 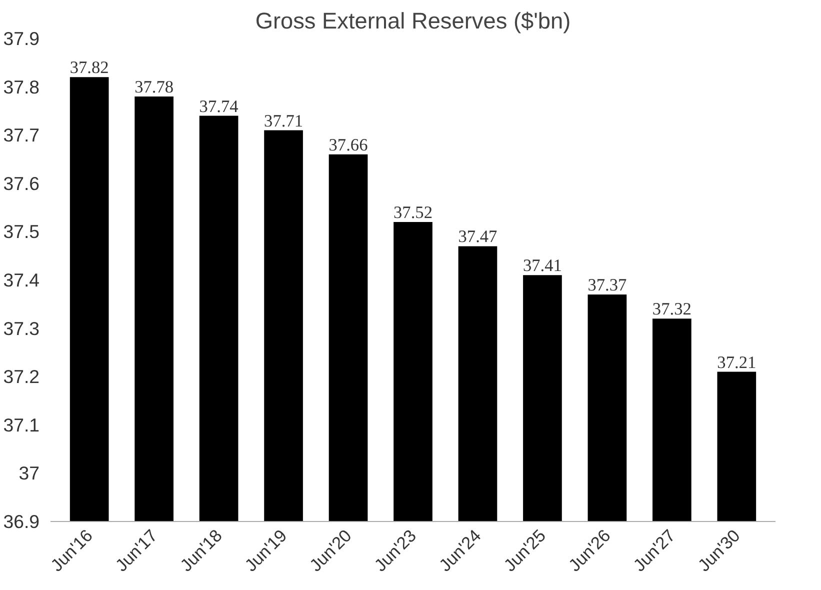 I want to click on y-tick-label: 37.9, so click(x=21, y=38).